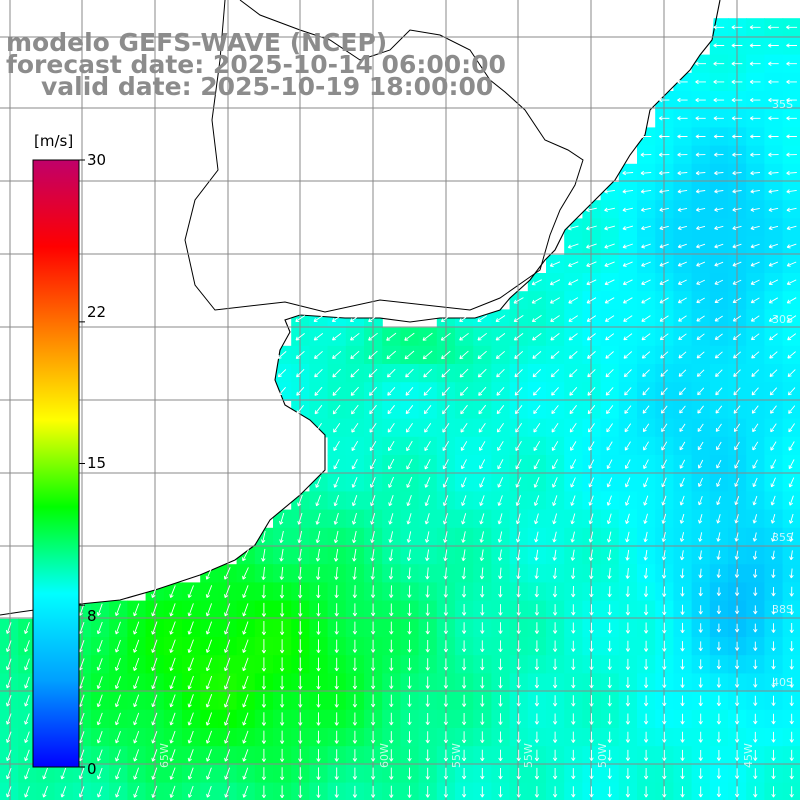 The width and height of the screenshot is (800, 800). Describe the element at coordinates (92, 616) in the screenshot. I see `colorbar-tick-label: 8` at that location.